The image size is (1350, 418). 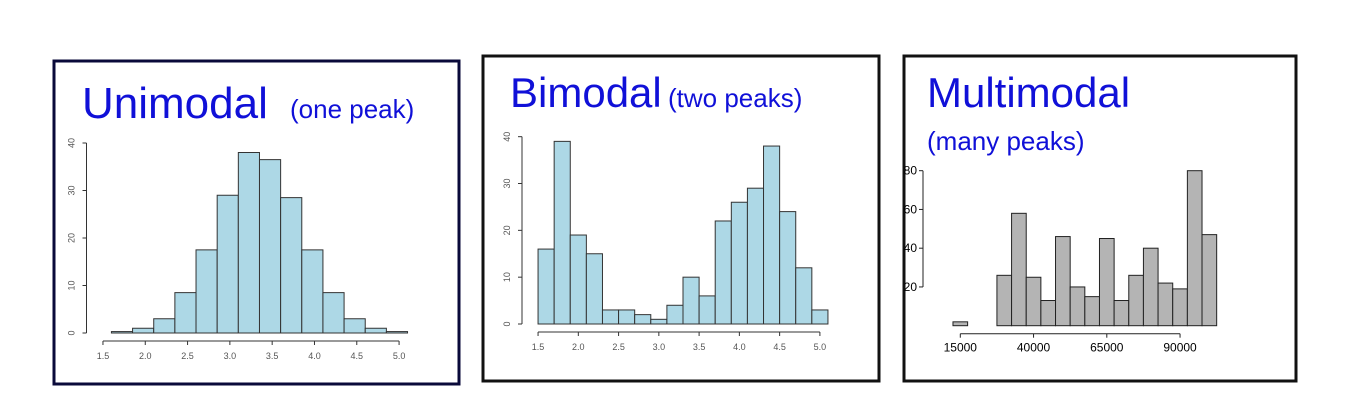 I want to click on x-tick-label: 90000, so click(x=1180, y=348).